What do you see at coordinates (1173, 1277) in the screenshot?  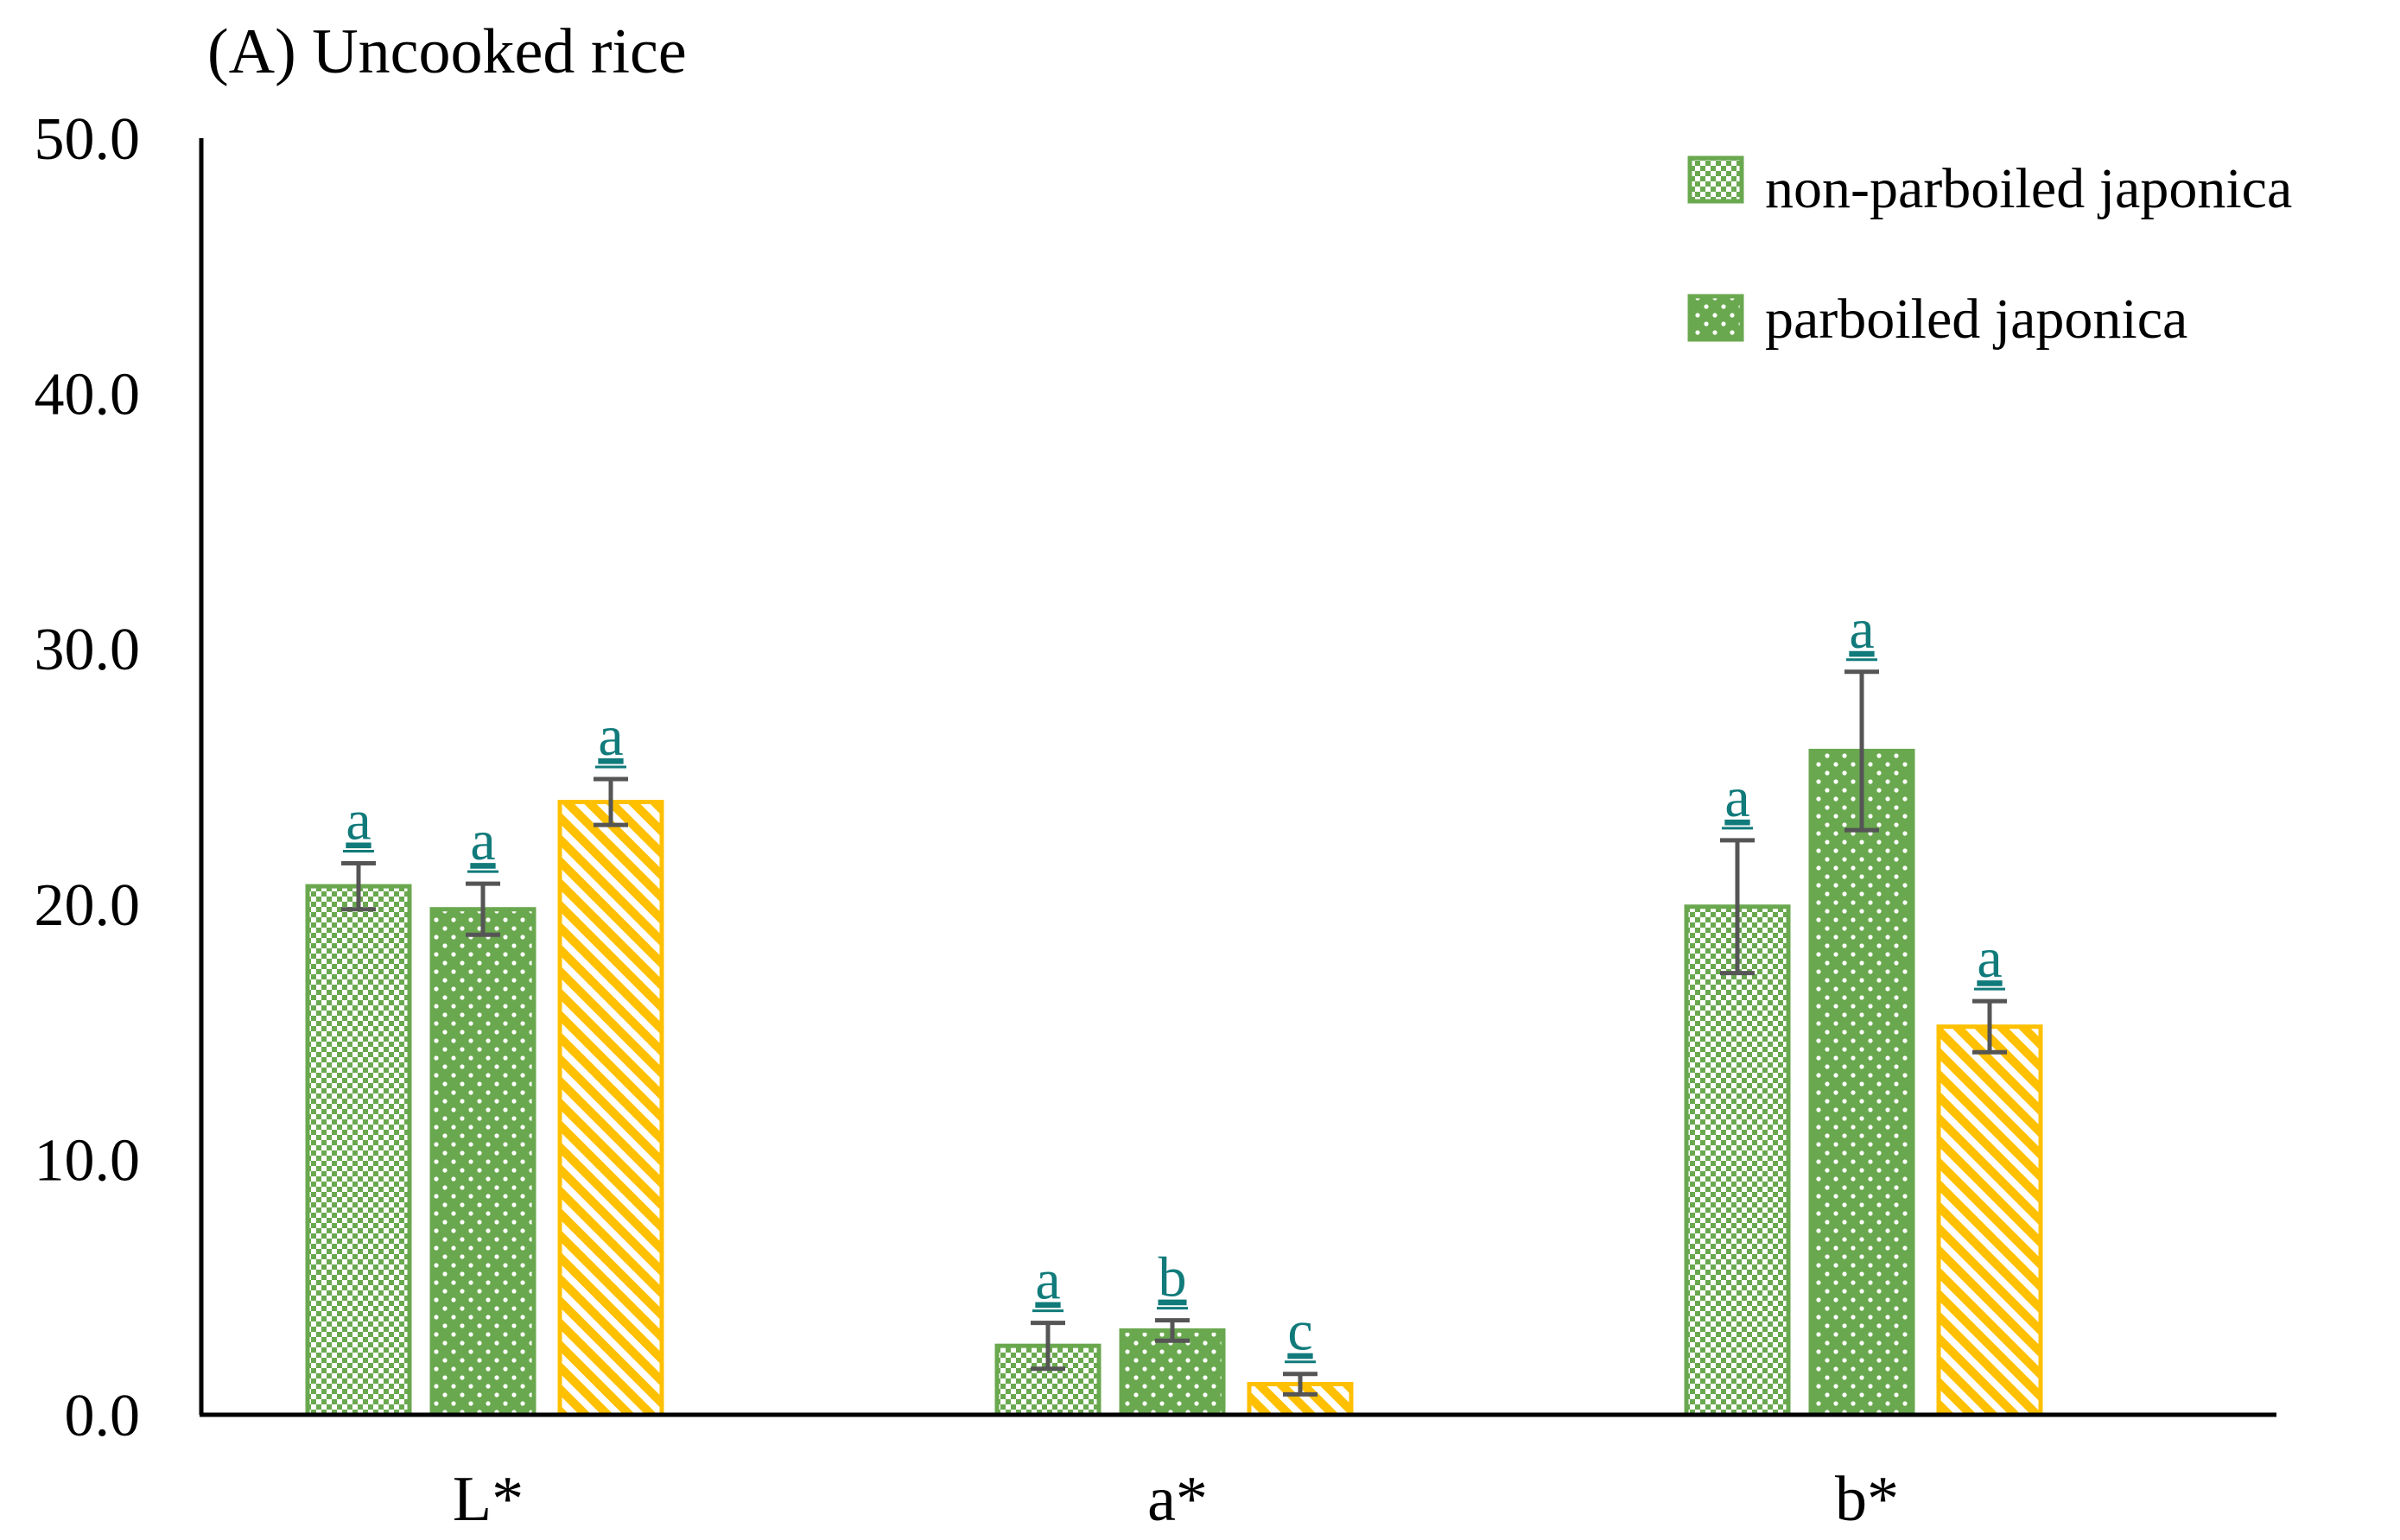 I see `significance-label: b` at bounding box center [1173, 1277].